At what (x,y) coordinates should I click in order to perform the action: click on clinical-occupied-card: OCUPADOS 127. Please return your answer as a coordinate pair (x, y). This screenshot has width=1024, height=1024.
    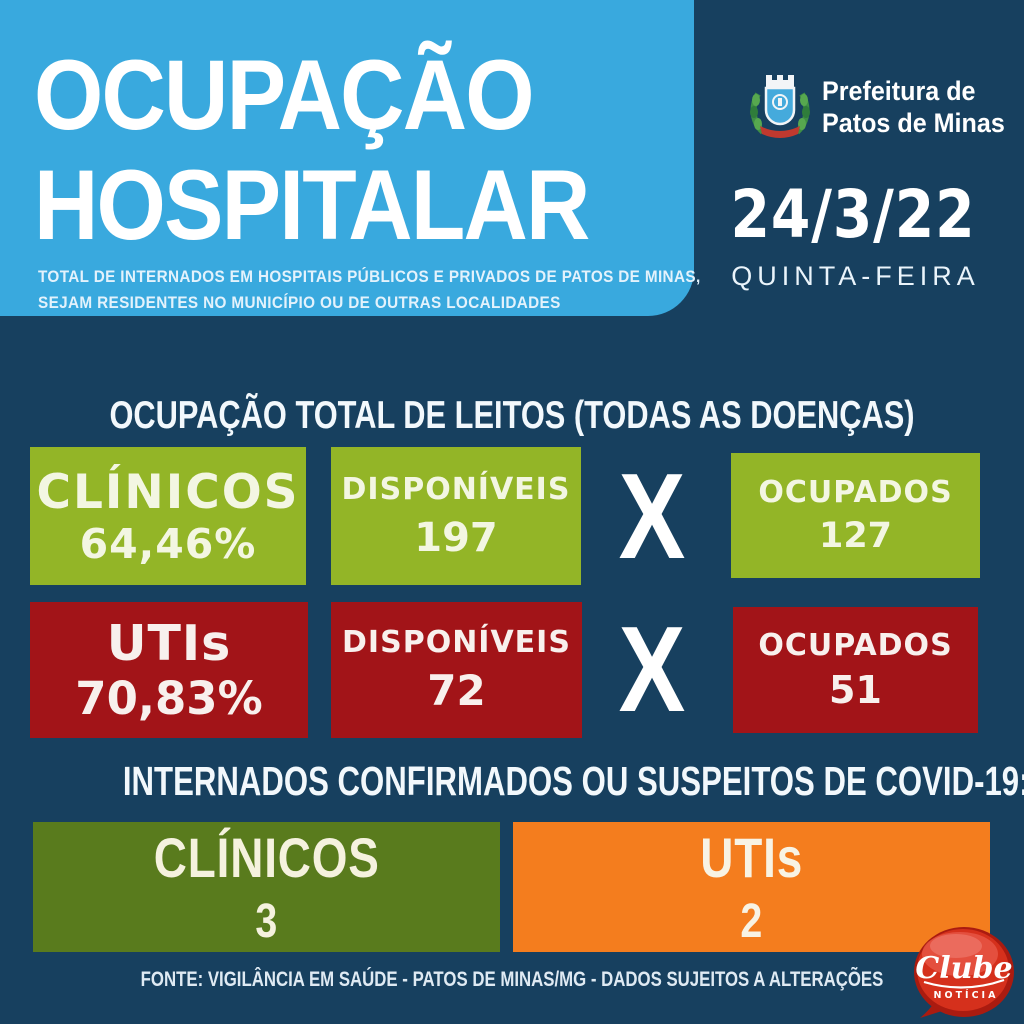
    Looking at the image, I should click on (855, 515).